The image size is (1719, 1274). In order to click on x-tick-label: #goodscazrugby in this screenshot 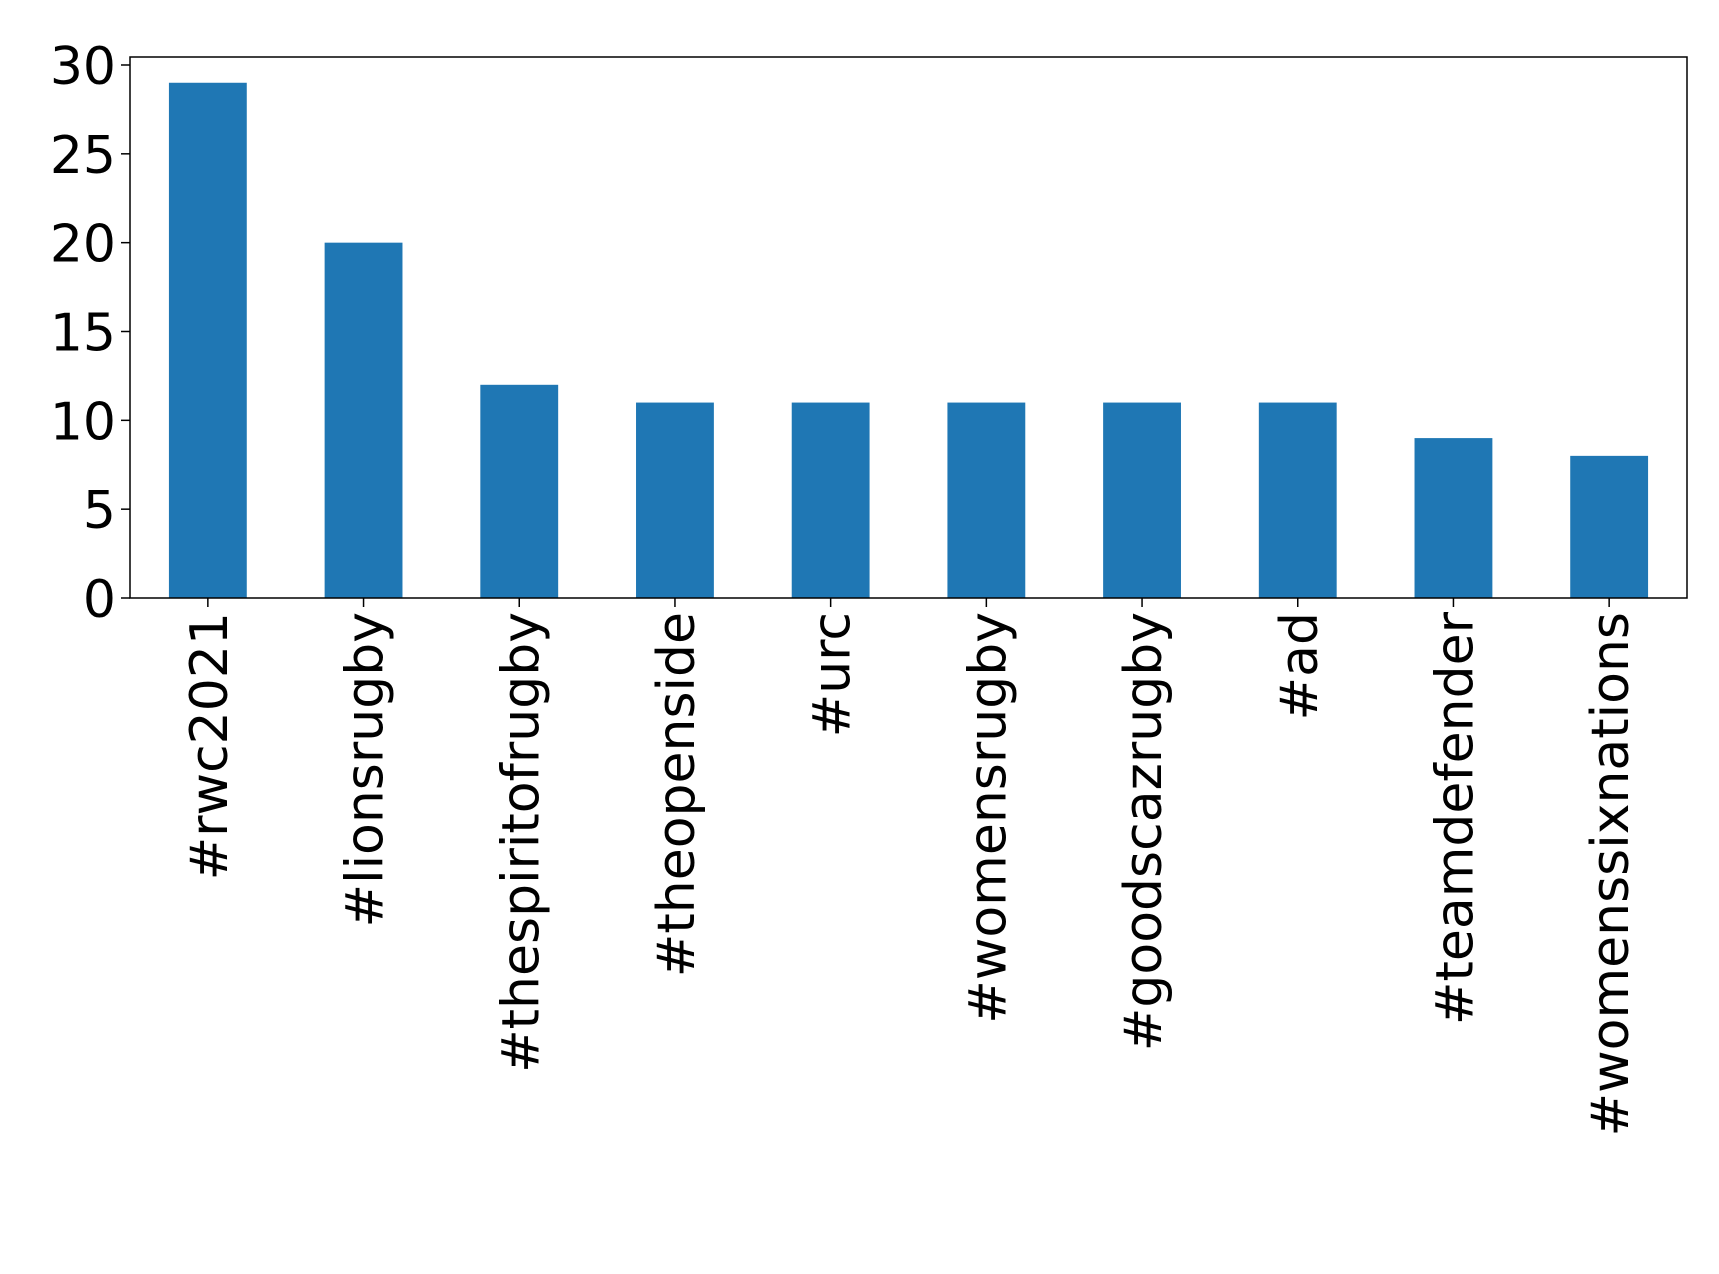, I will do `click(1144, 831)`.